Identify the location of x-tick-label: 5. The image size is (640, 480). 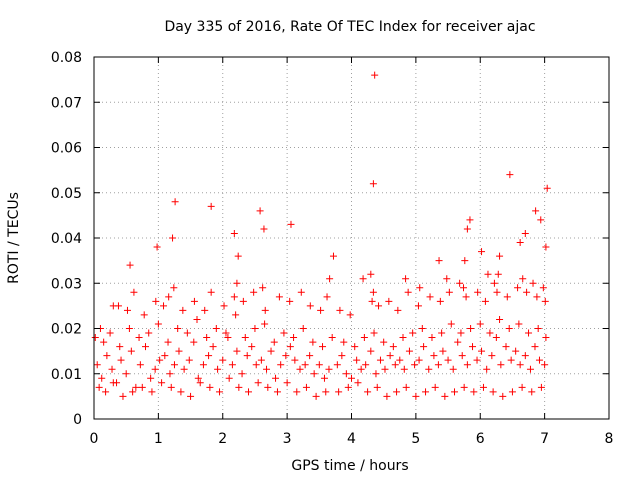
(415, 439).